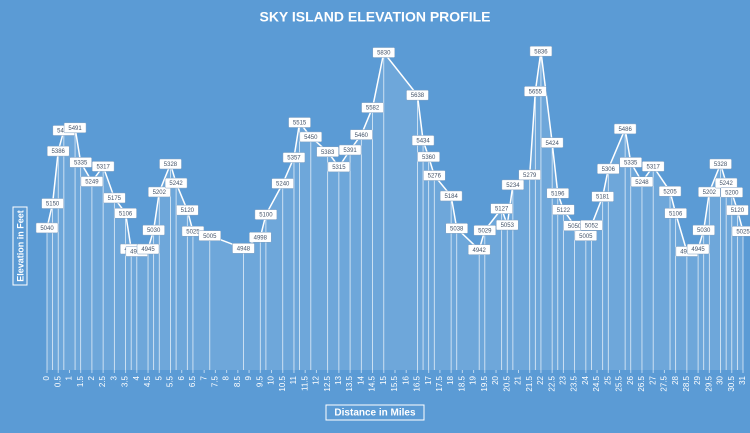 This screenshot has width=750, height=433. Describe the element at coordinates (641, 383) in the screenshot. I see `x-tick-label: 26.5` at that location.